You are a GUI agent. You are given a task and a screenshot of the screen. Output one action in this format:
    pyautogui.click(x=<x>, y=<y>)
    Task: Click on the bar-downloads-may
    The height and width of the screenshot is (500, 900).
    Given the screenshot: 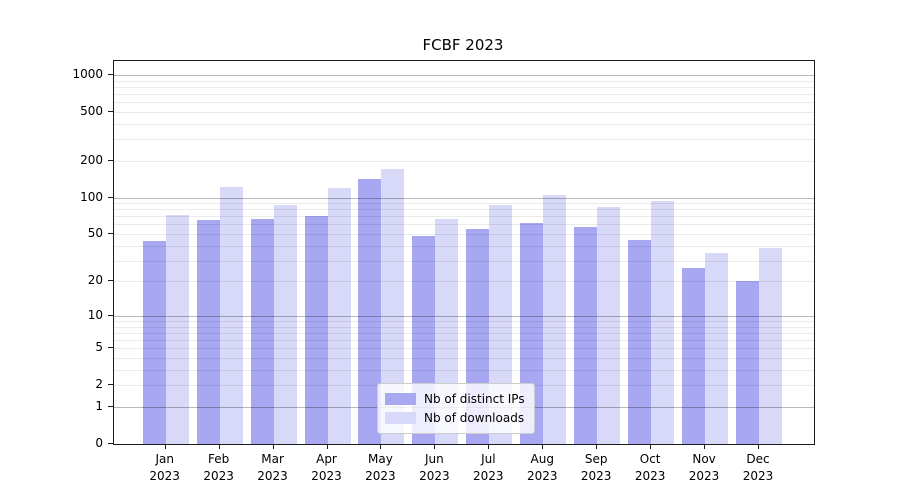 What is the action you would take?
    pyautogui.click(x=393, y=306)
    